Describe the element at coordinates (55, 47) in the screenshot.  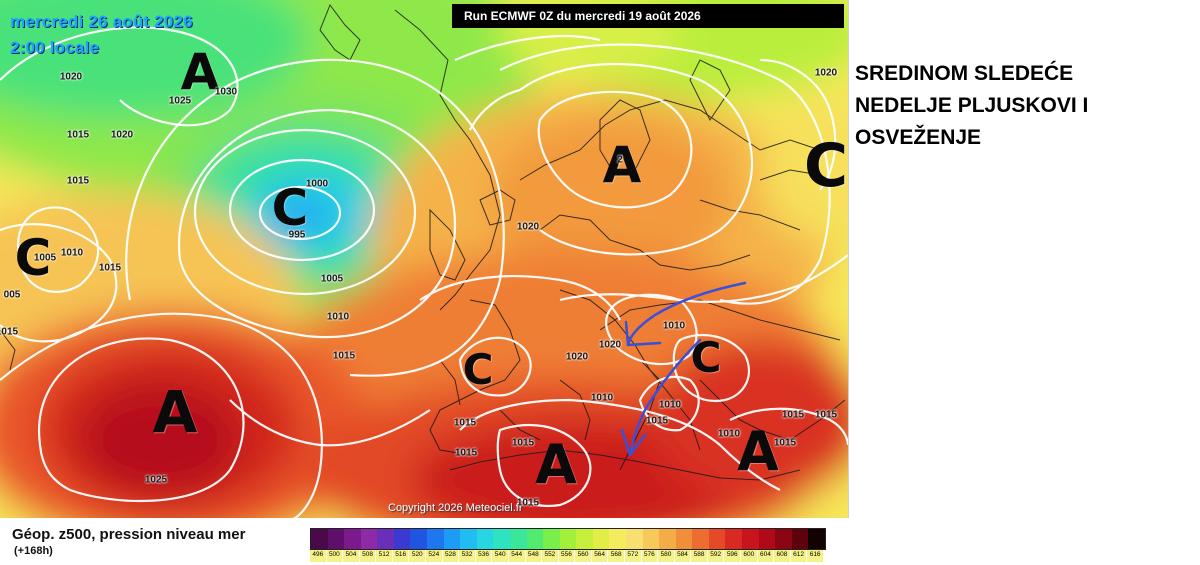
I see `forecast-time: 2:00 locale` at that location.